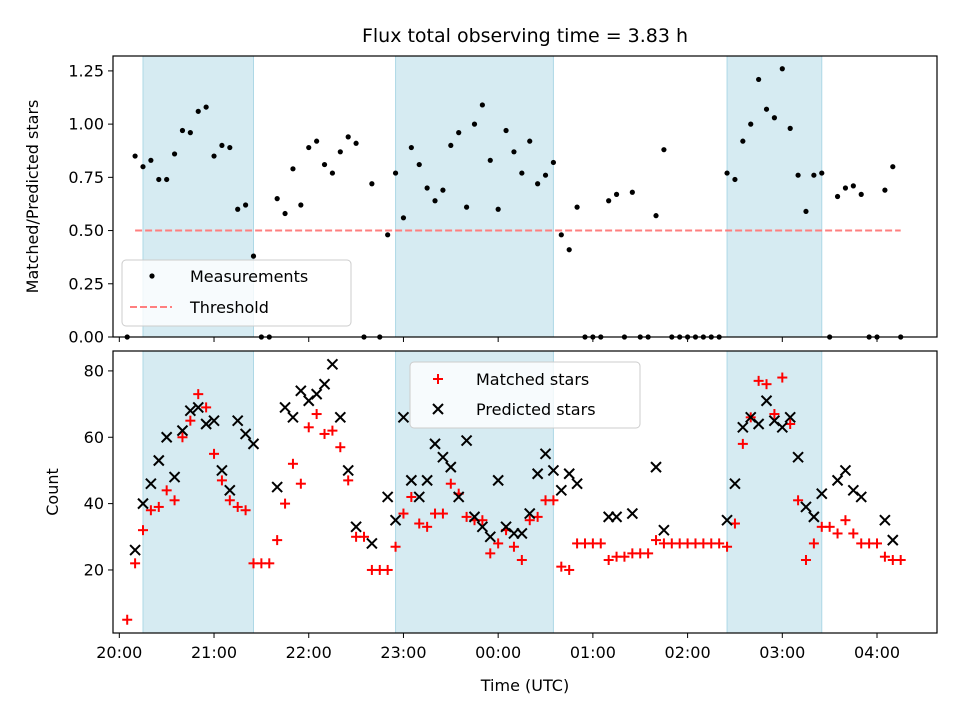 Image resolution: width=960 pixels, height=720 pixels. Describe the element at coordinates (94, 370) in the screenshot. I see `y-tick-label: 80` at that location.